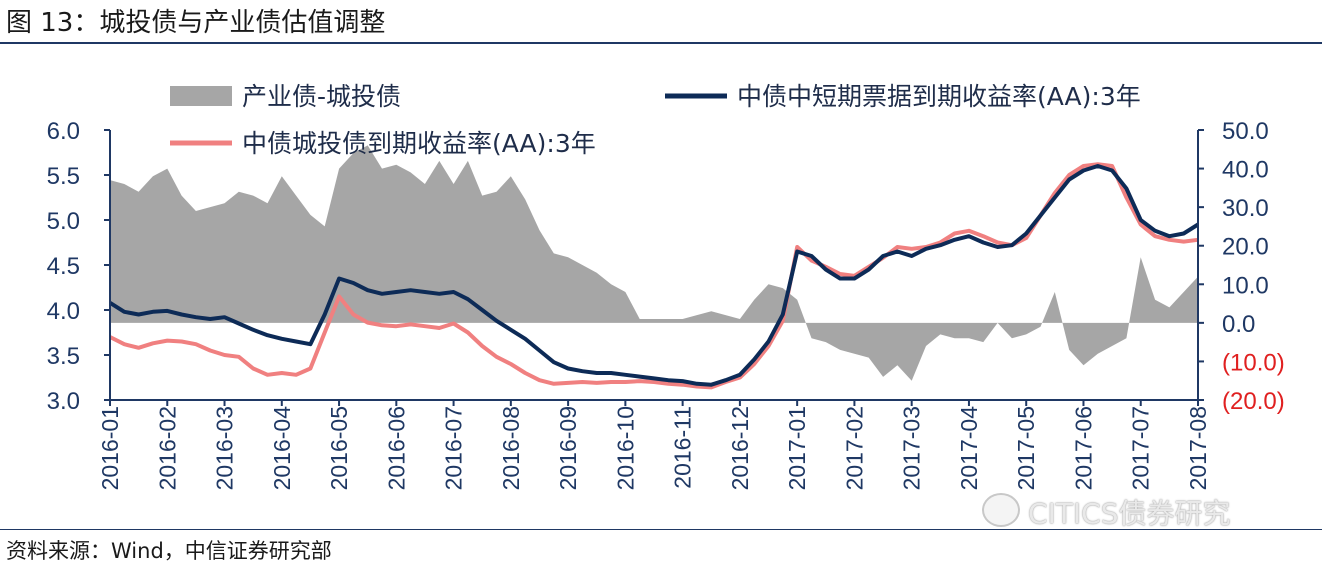 The width and height of the screenshot is (1327, 570). I want to click on x-tick-label: 2016-12, so click(740, 448).